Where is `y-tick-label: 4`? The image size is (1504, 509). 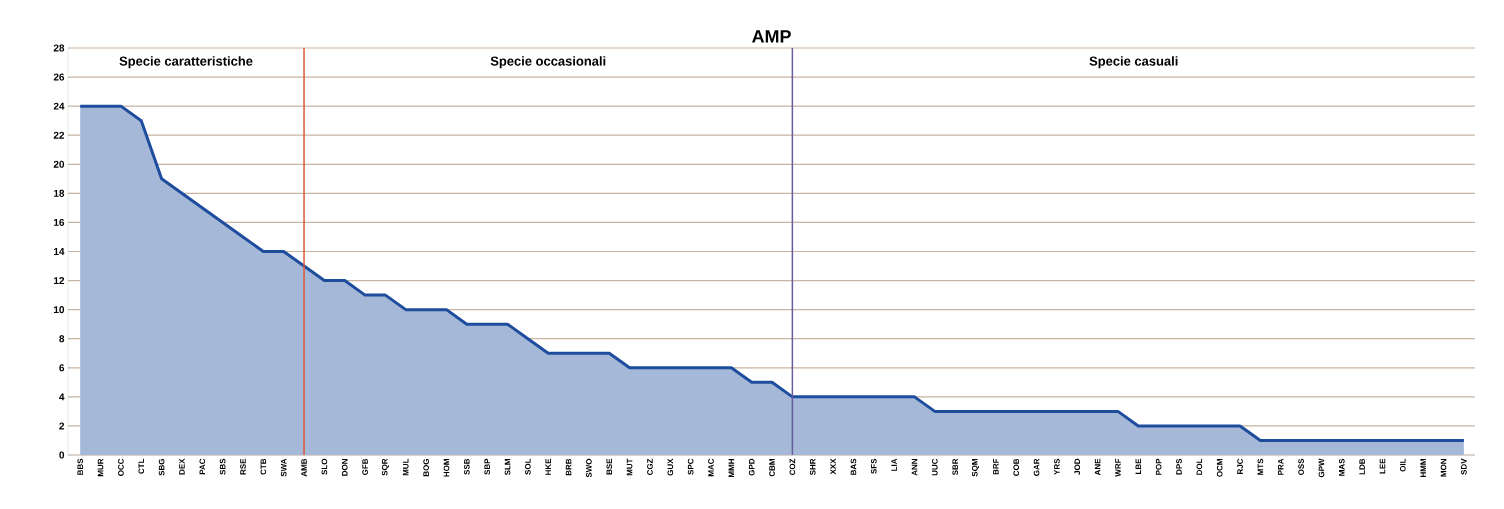
y-tick-label: 4 is located at coordinates (62, 397).